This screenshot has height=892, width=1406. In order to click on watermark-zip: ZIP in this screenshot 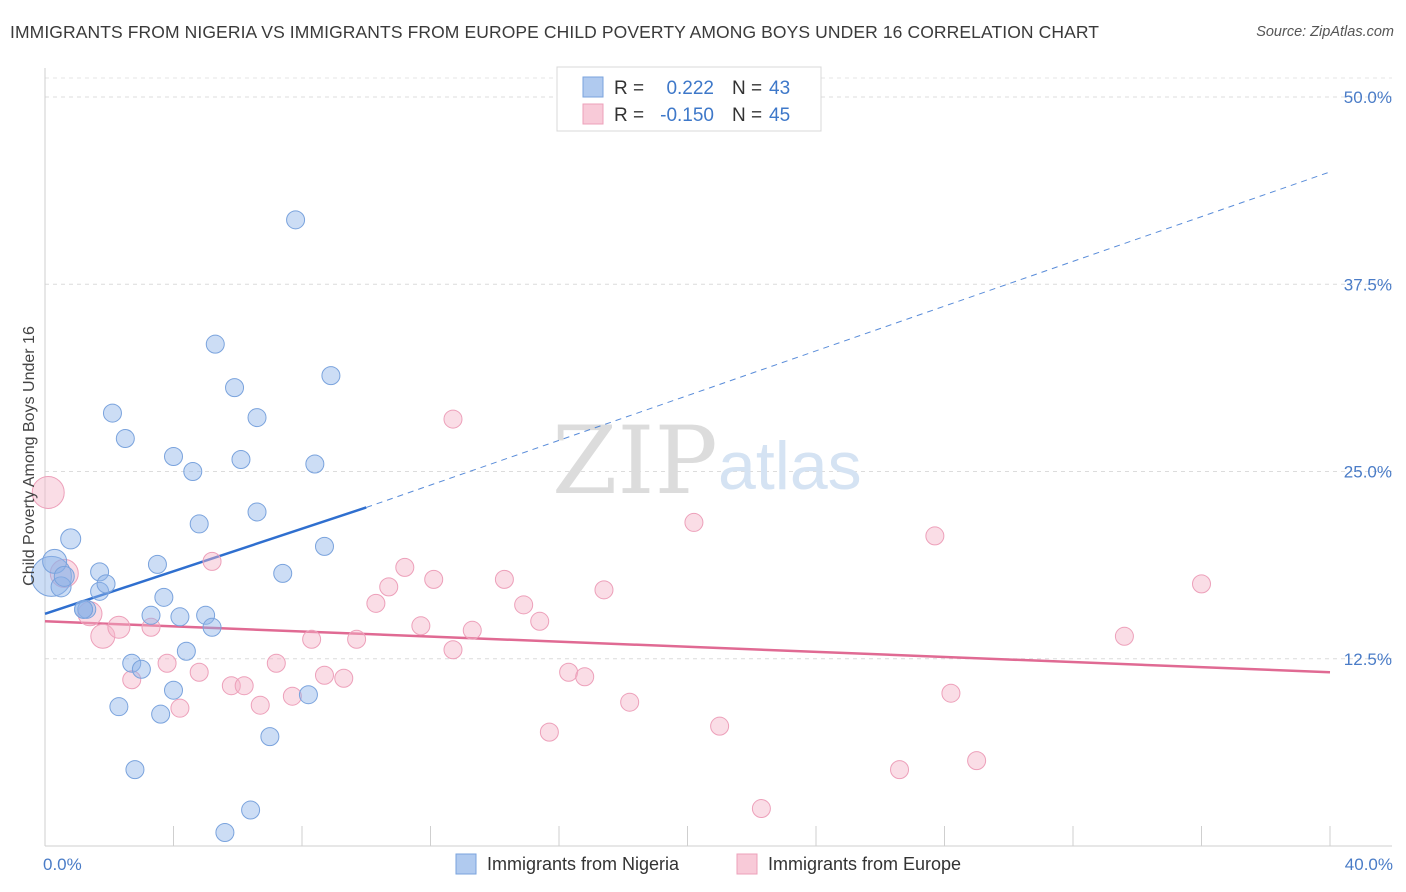, I will do `click(635, 461)`.